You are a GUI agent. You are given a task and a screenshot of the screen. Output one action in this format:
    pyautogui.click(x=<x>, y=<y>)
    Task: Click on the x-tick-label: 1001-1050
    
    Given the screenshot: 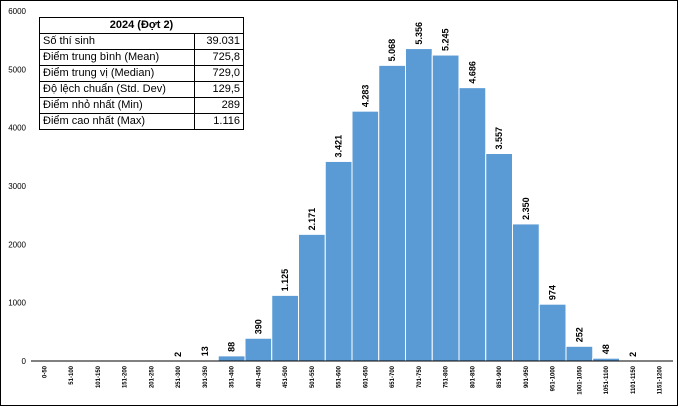 What is the action you would take?
    pyautogui.click(x=580, y=379)
    